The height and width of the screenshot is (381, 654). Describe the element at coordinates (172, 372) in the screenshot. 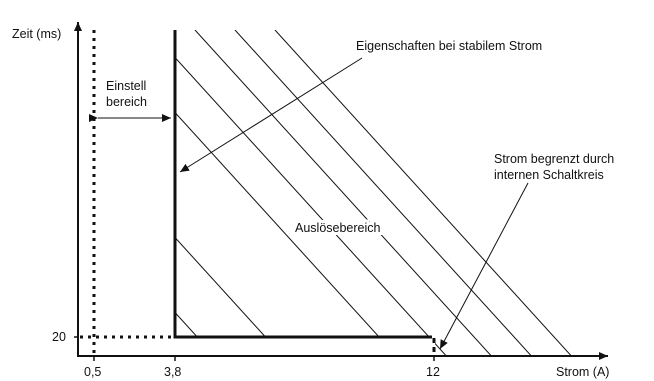

I see `x-tick-label-3-8: 3,8` at that location.